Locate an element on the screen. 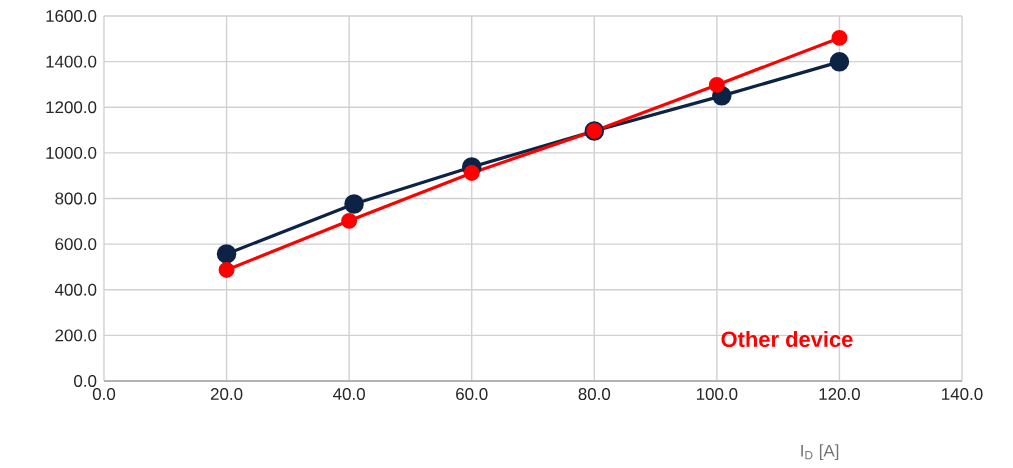 This screenshot has width=1013, height=468. x-tick-label: 20.0 is located at coordinates (226, 394).